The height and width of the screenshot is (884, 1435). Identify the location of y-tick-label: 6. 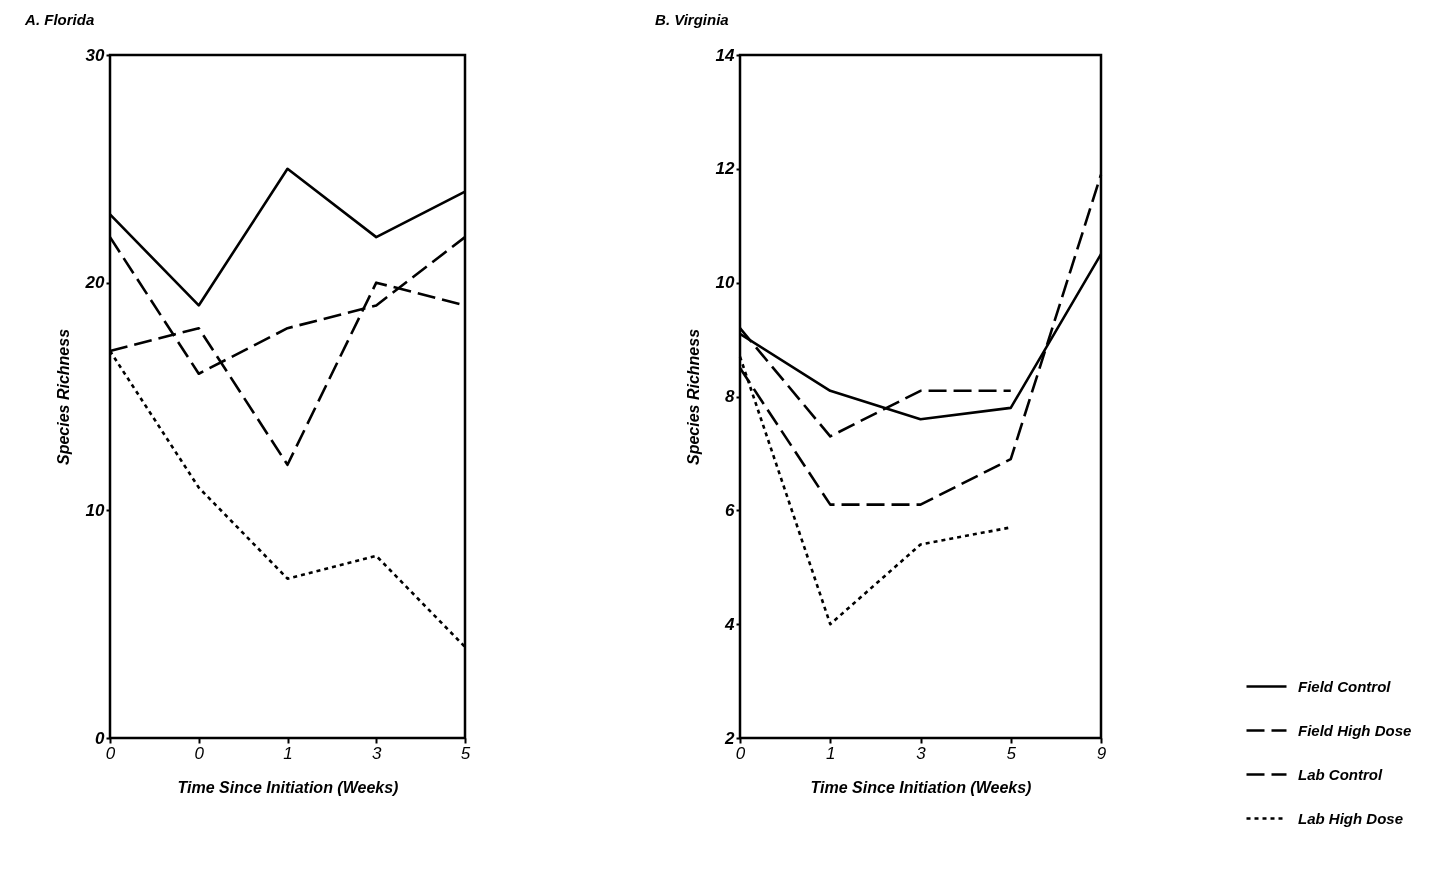
(730, 510).